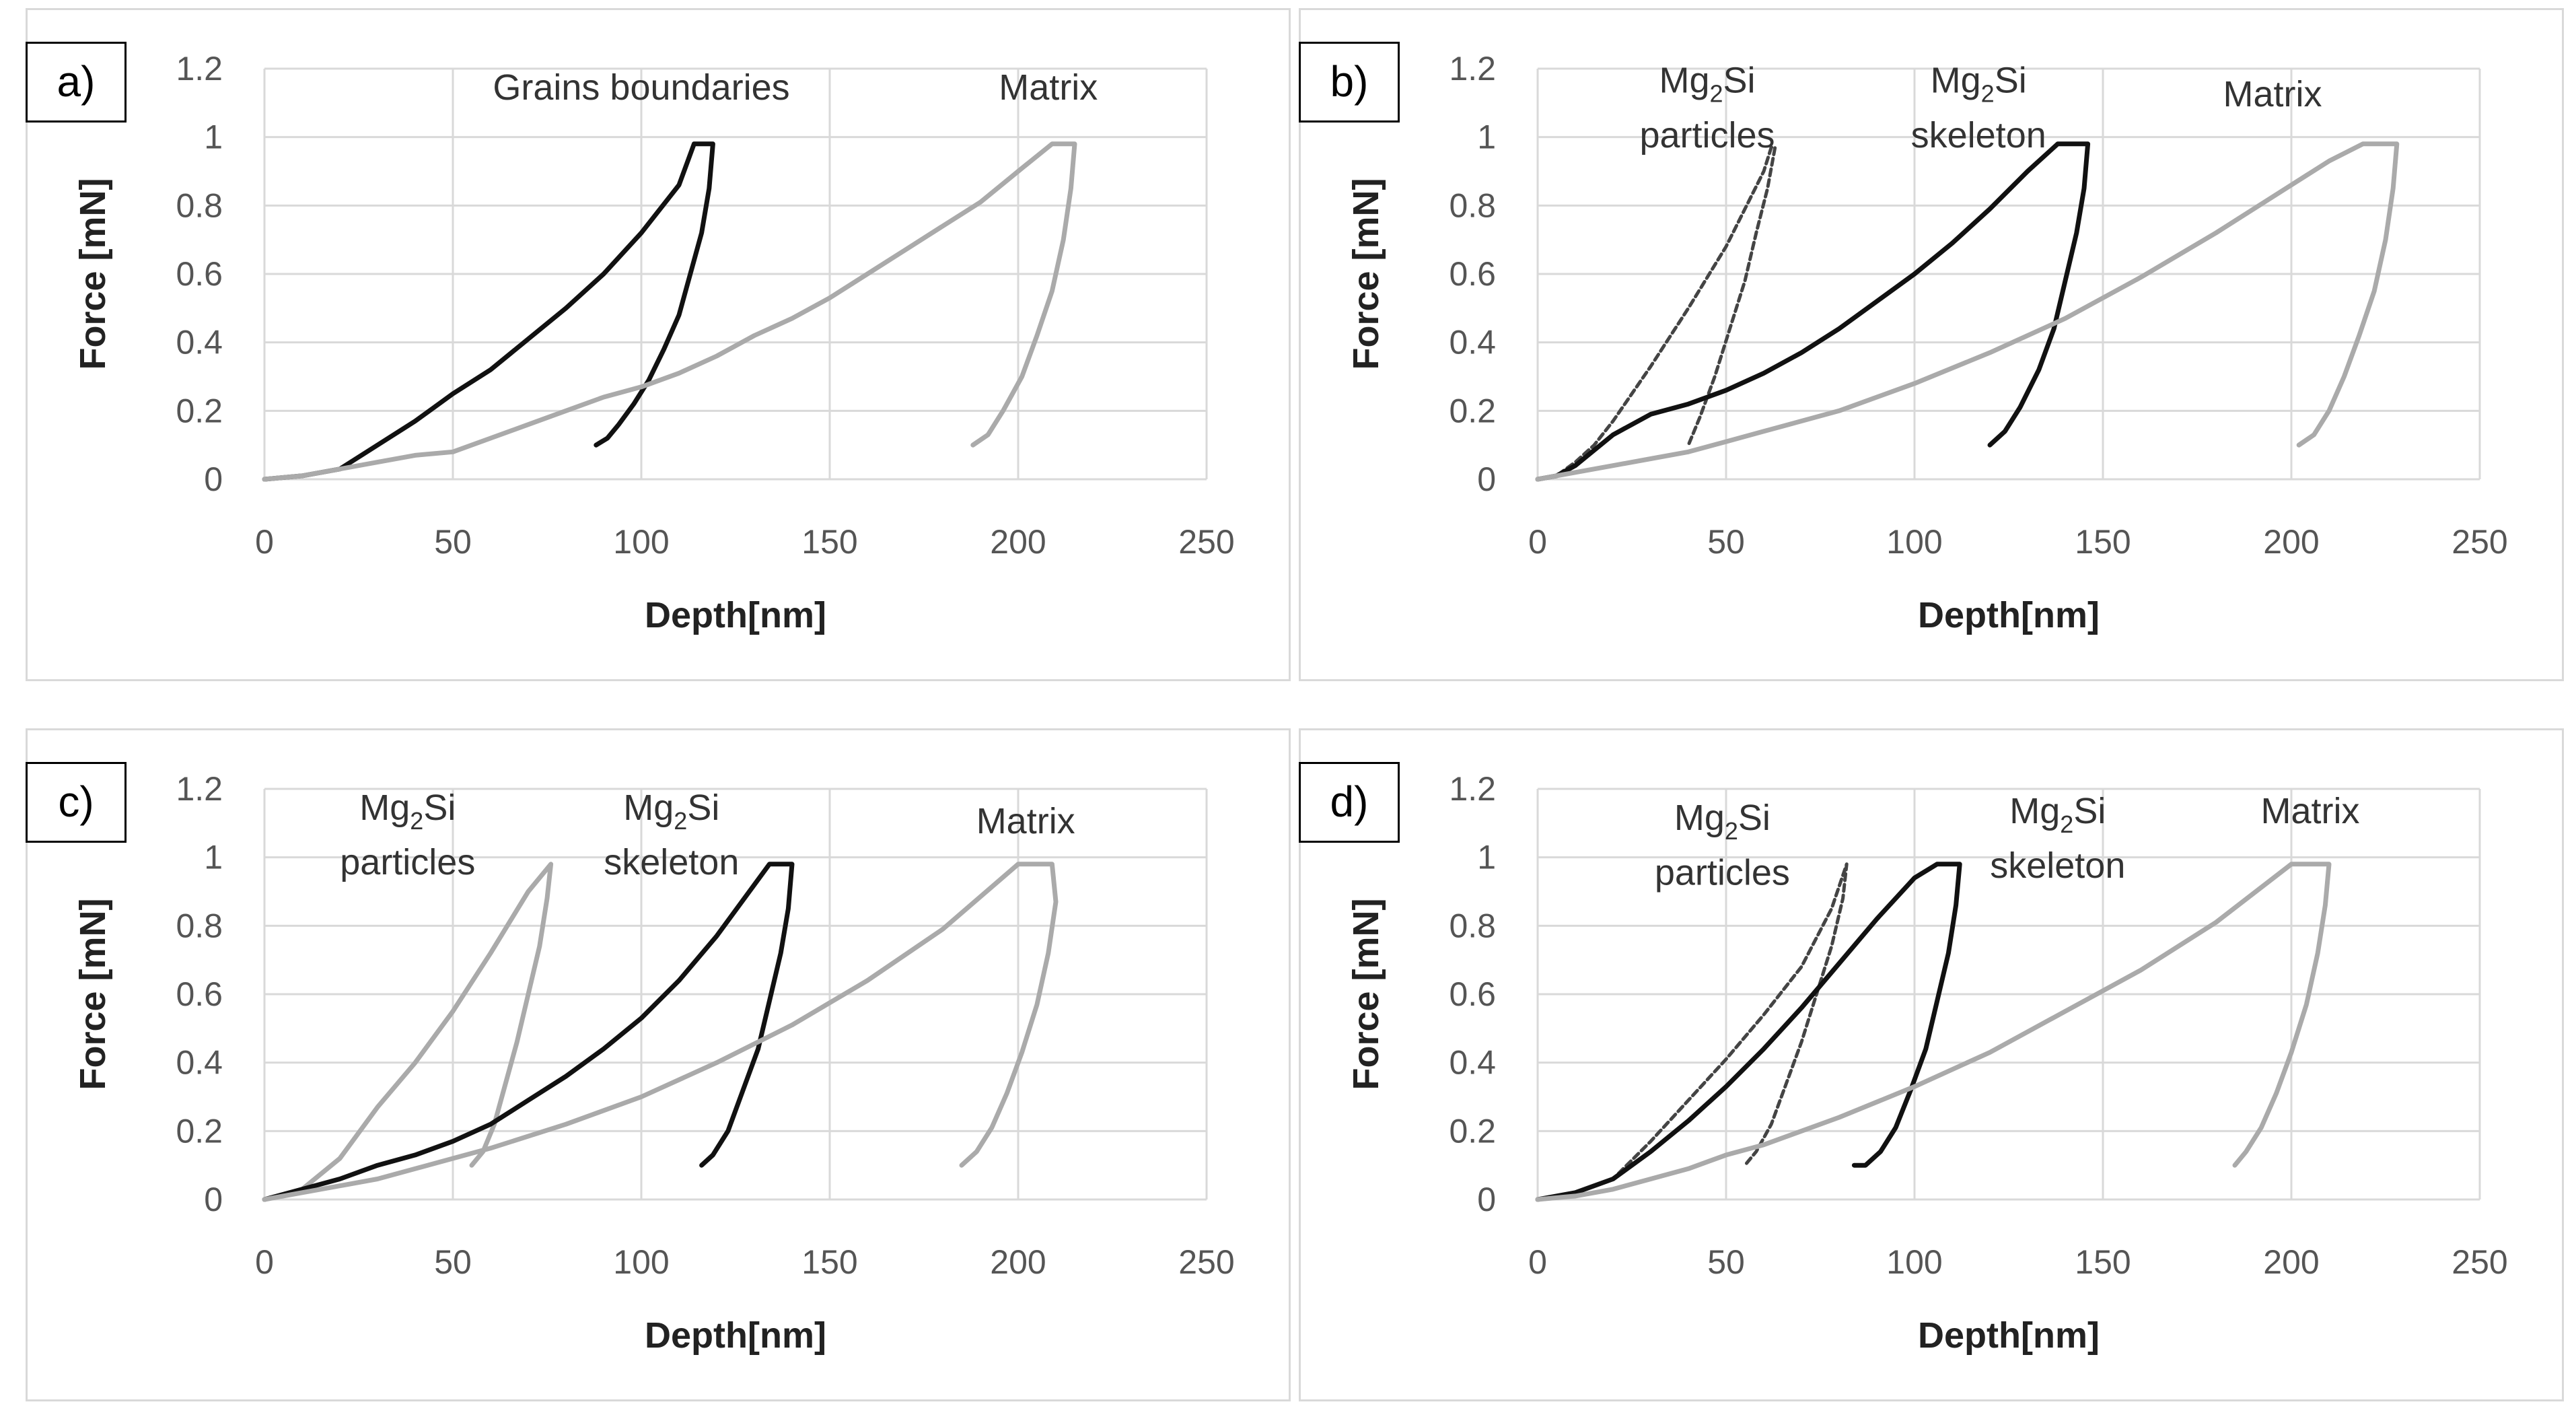  What do you see at coordinates (488, 311) in the screenshot?
I see `series-line-grains-boundaries` at bounding box center [488, 311].